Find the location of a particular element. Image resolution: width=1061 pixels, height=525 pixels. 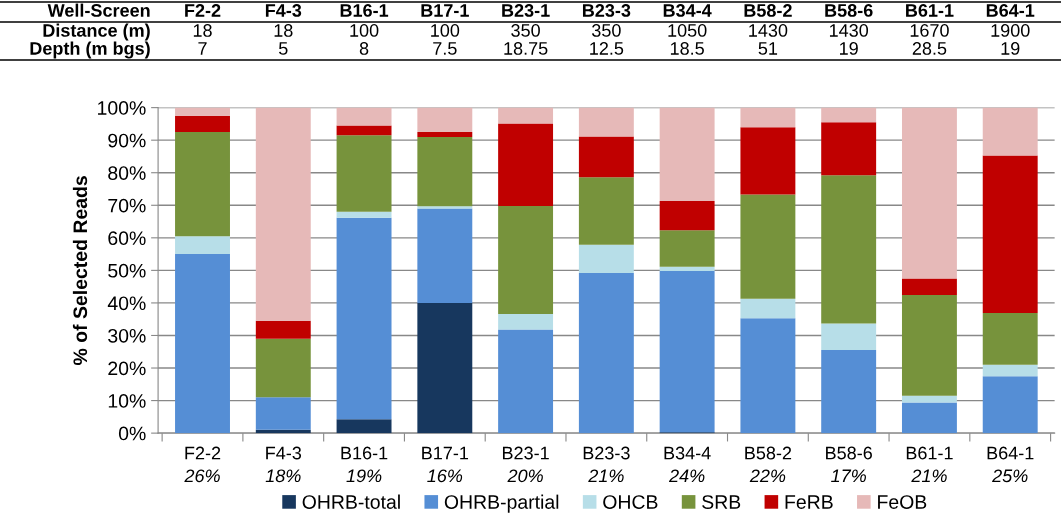

y-tick-label: 100% is located at coordinates (122, 108).